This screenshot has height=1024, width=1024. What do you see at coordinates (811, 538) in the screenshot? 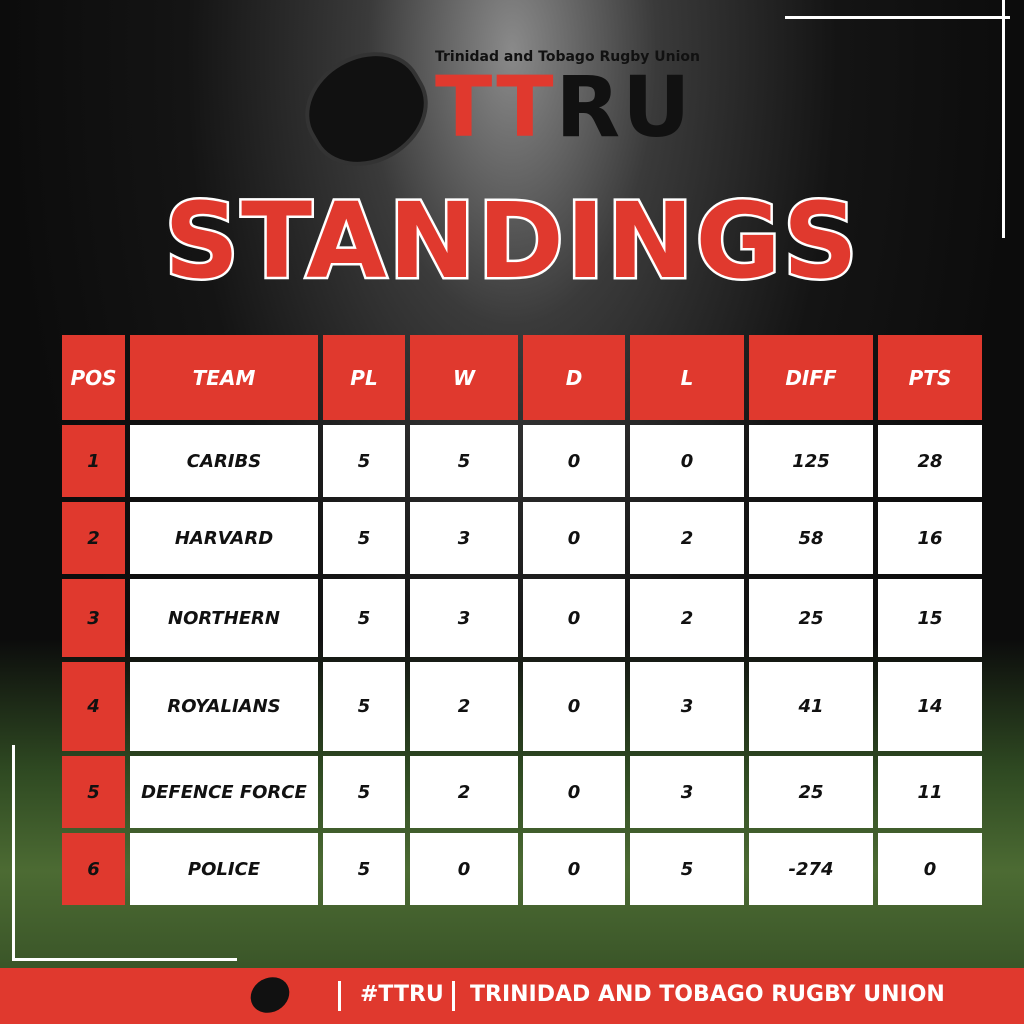
I see `stat-cell: 58` at bounding box center [811, 538].